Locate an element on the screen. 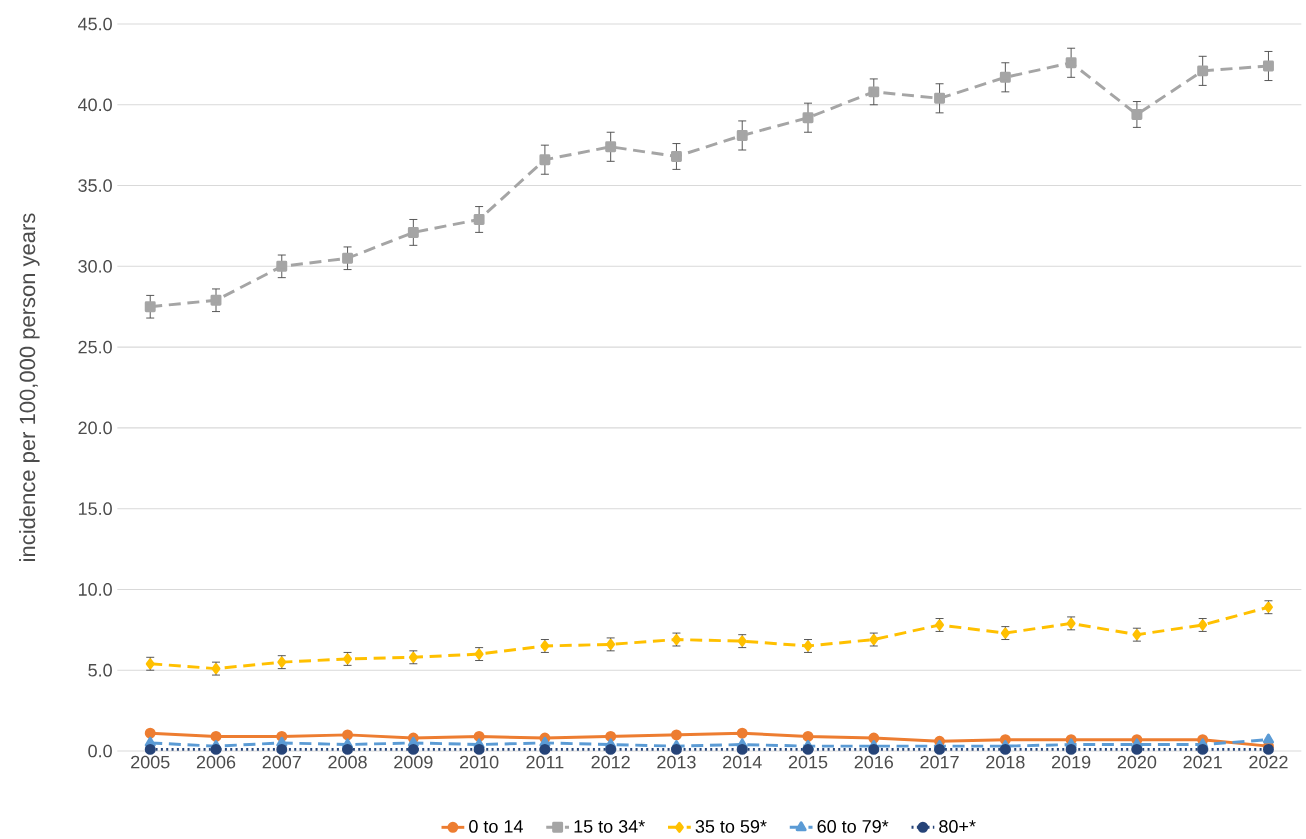 Image resolution: width=1306 pixels, height=839 pixels. x-tick-label: 2009 is located at coordinates (413, 762).